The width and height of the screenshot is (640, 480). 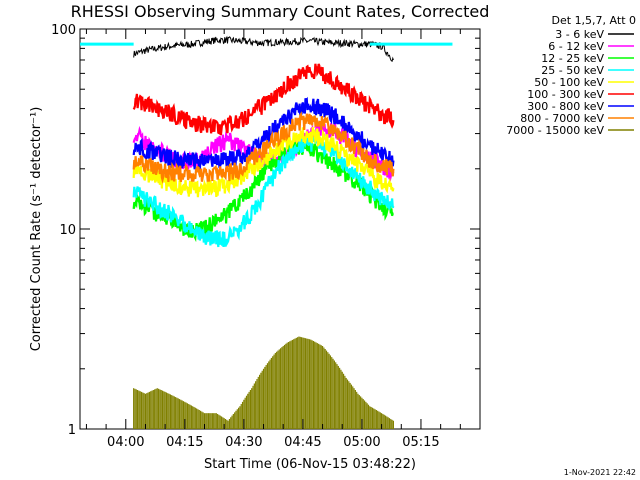 I want to click on y-tick-label: 1, so click(x=72, y=430).